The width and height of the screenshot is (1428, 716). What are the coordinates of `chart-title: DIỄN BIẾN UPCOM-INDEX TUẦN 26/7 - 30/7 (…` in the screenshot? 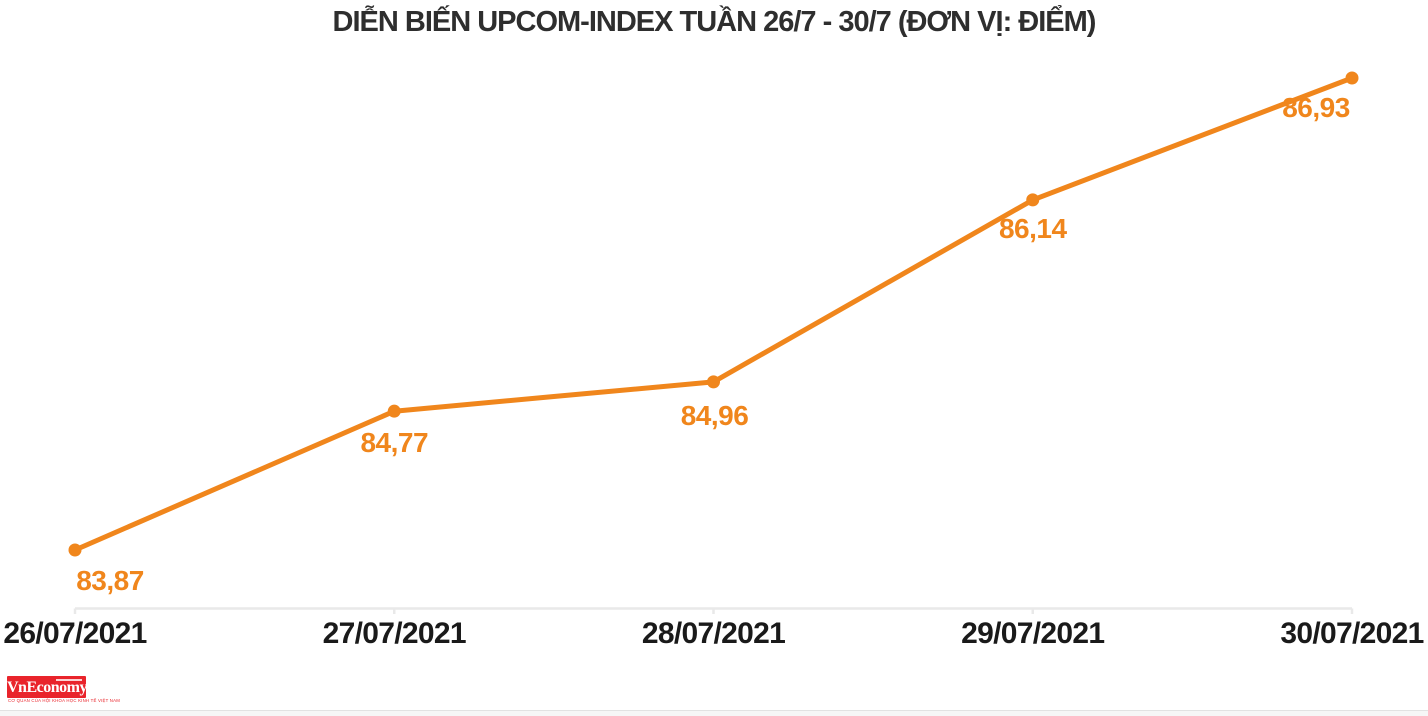 It's located at (714, 22).